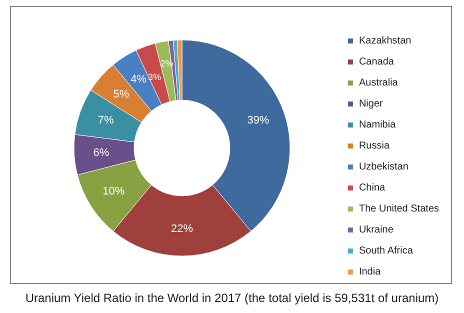  I want to click on legend-label: India, so click(370, 272).